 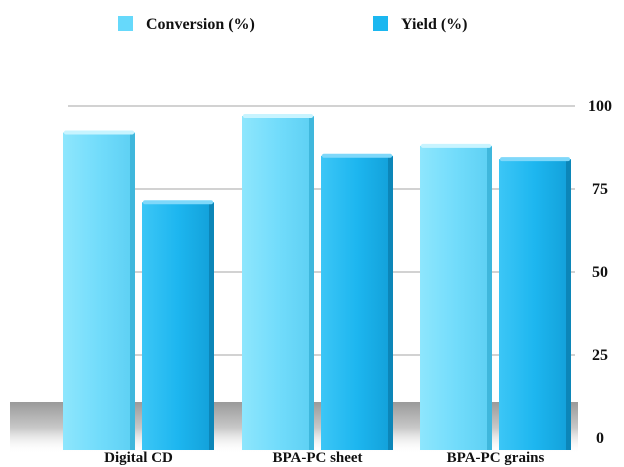 I want to click on legend-swatch-conversion, so click(x=125, y=23).